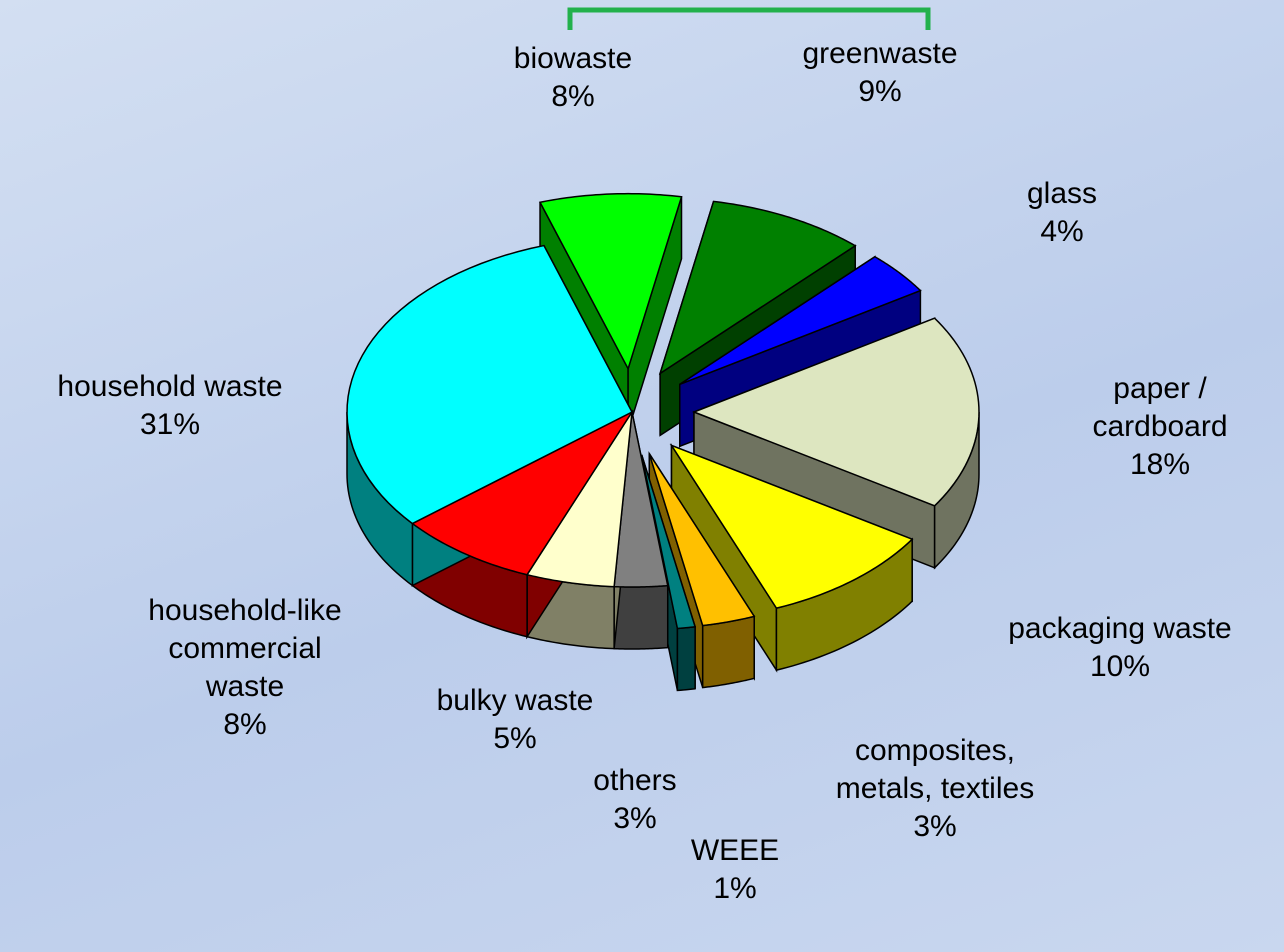  I want to click on value-label: 5%, so click(515, 738).